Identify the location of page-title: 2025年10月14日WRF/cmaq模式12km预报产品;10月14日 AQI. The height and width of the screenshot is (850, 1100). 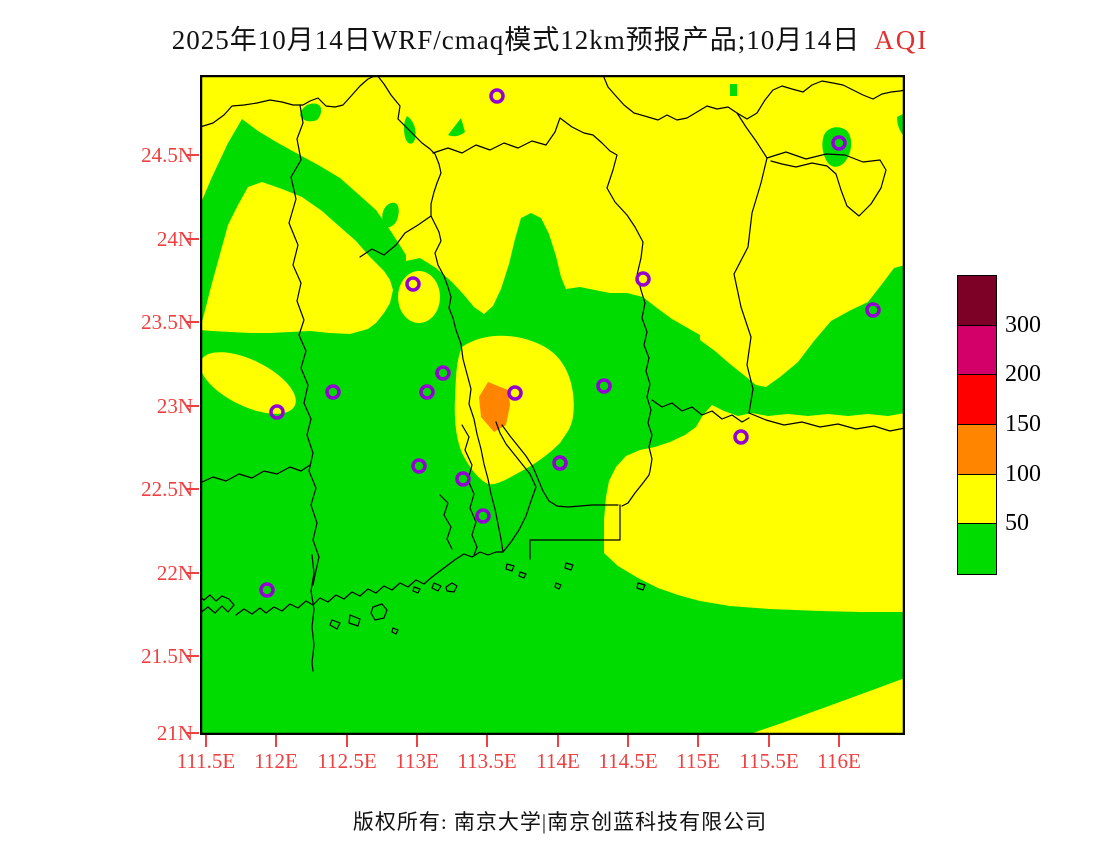
(550, 37).